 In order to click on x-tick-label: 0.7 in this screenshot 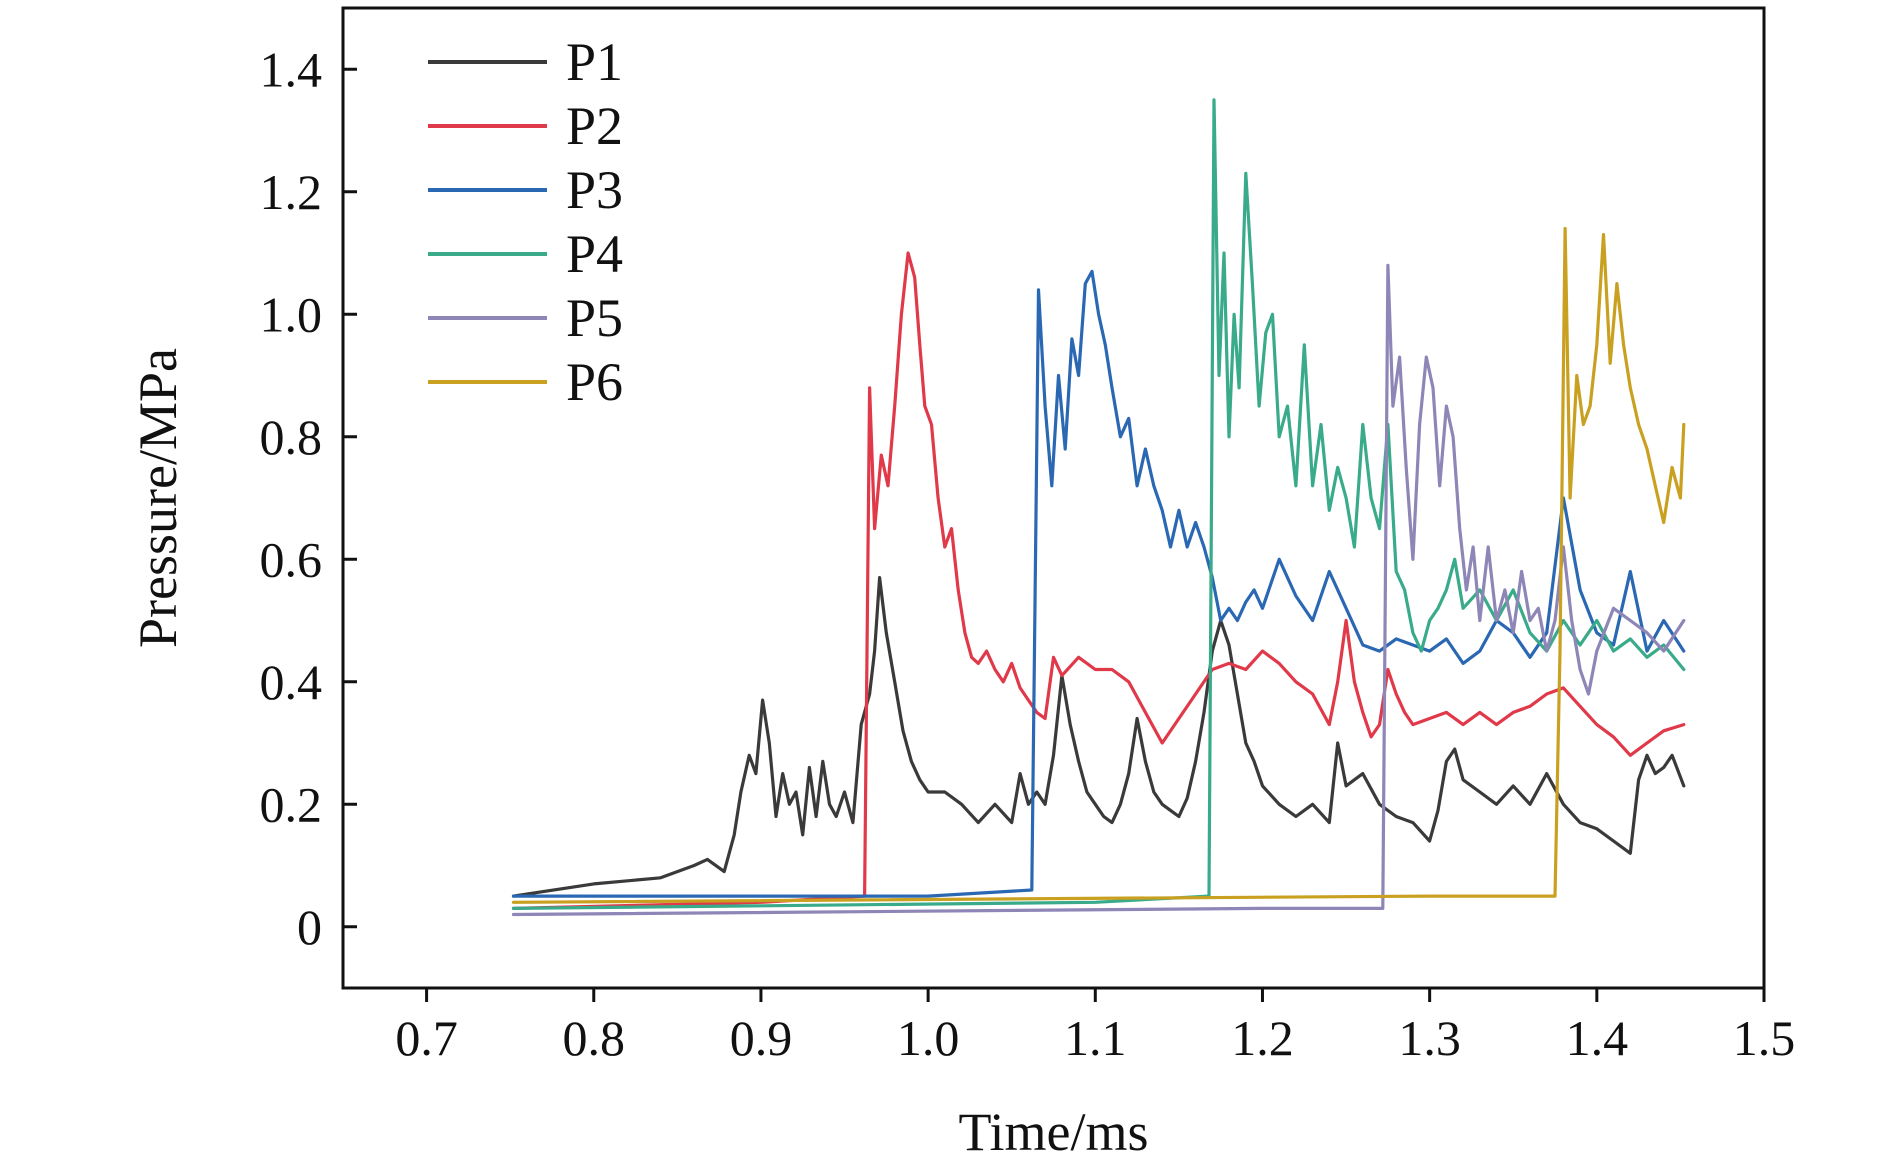, I will do `click(426, 1038)`.